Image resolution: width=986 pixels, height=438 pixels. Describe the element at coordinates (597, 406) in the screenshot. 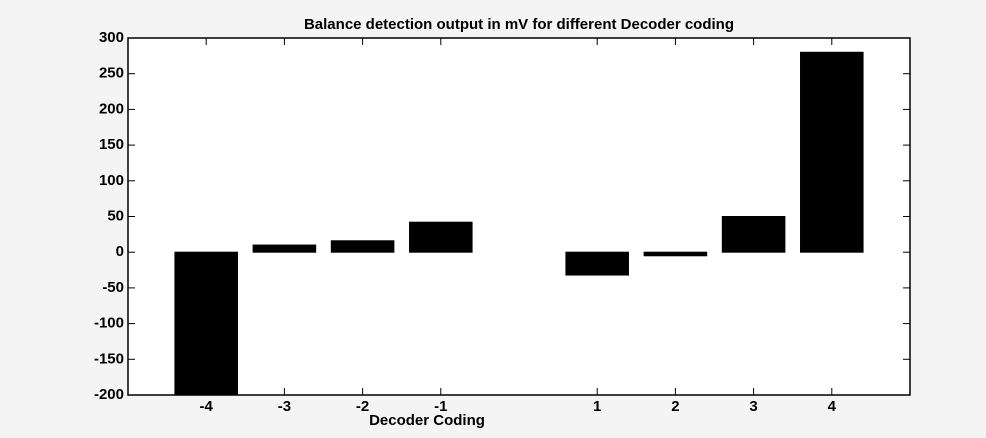

I see `x-tick-label: 1` at that location.